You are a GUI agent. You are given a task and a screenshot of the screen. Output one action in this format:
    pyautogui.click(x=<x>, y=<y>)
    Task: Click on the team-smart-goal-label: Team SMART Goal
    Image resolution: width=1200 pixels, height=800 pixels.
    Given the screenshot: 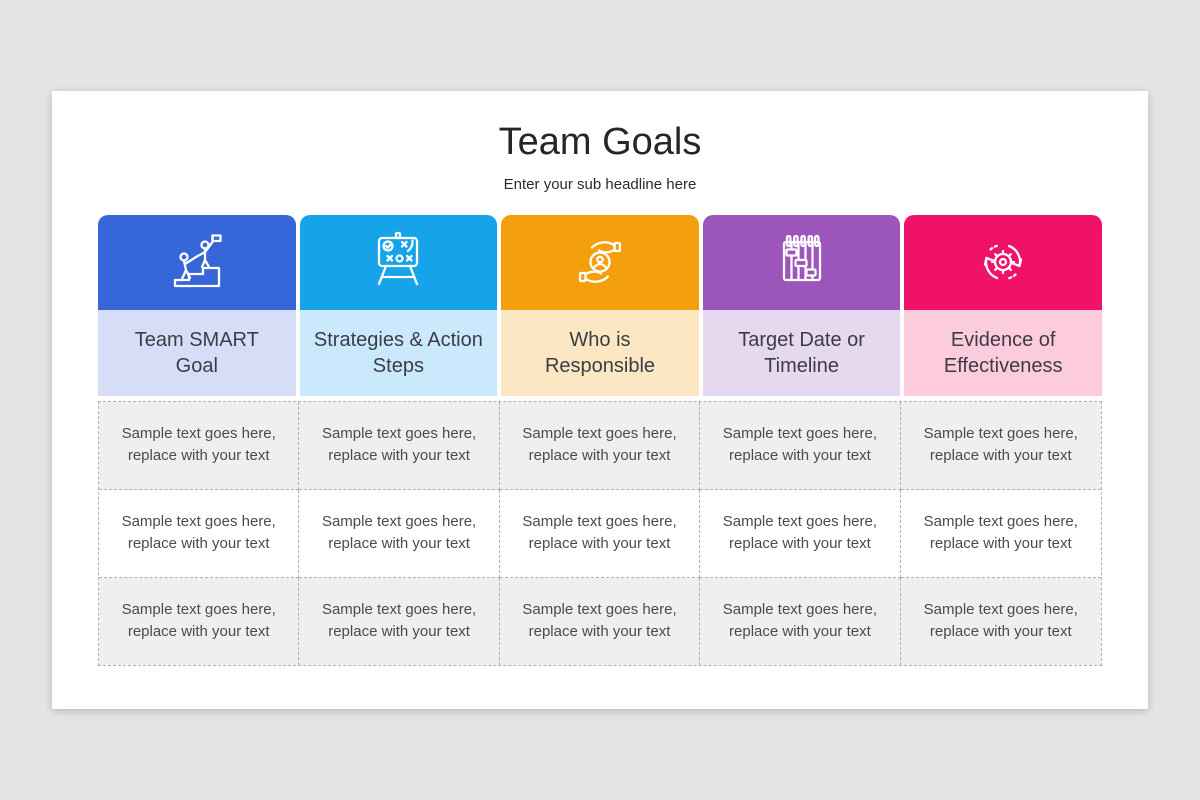 What is the action you would take?
    pyautogui.click(x=197, y=352)
    